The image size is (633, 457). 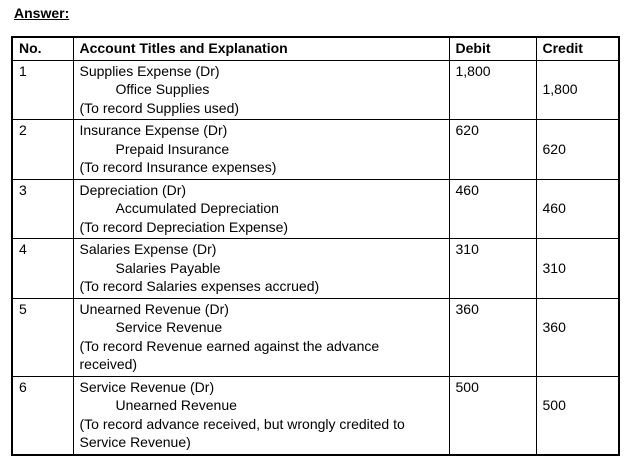 I want to click on row-number-cell: 1, so click(x=42, y=89).